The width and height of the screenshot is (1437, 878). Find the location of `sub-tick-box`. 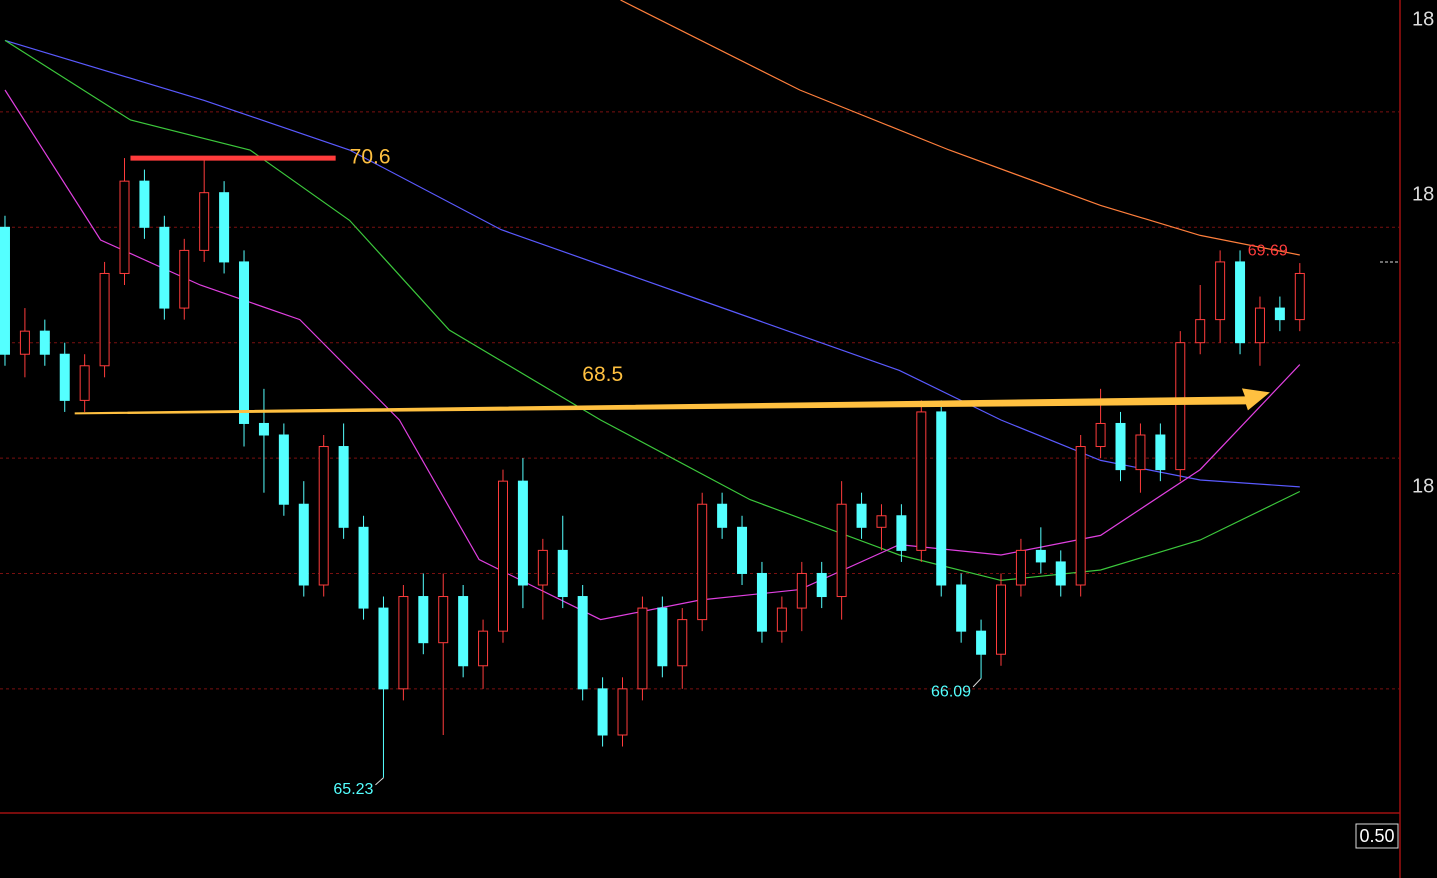

sub-tick-box is located at coordinates (1377, 836).